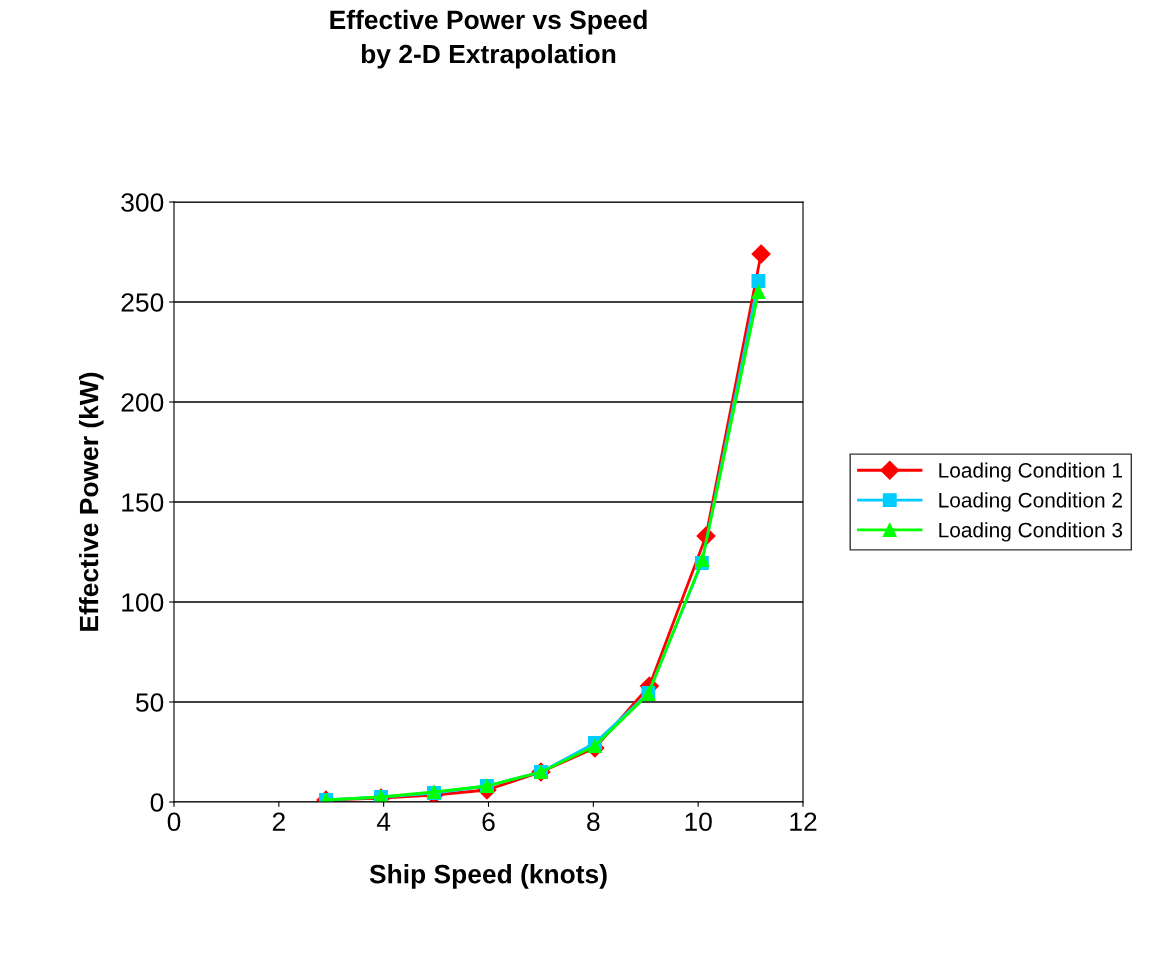 The width and height of the screenshot is (1172, 955). Describe the element at coordinates (1031, 532) in the screenshot. I see `legend-label: Loading Condition 3` at that location.